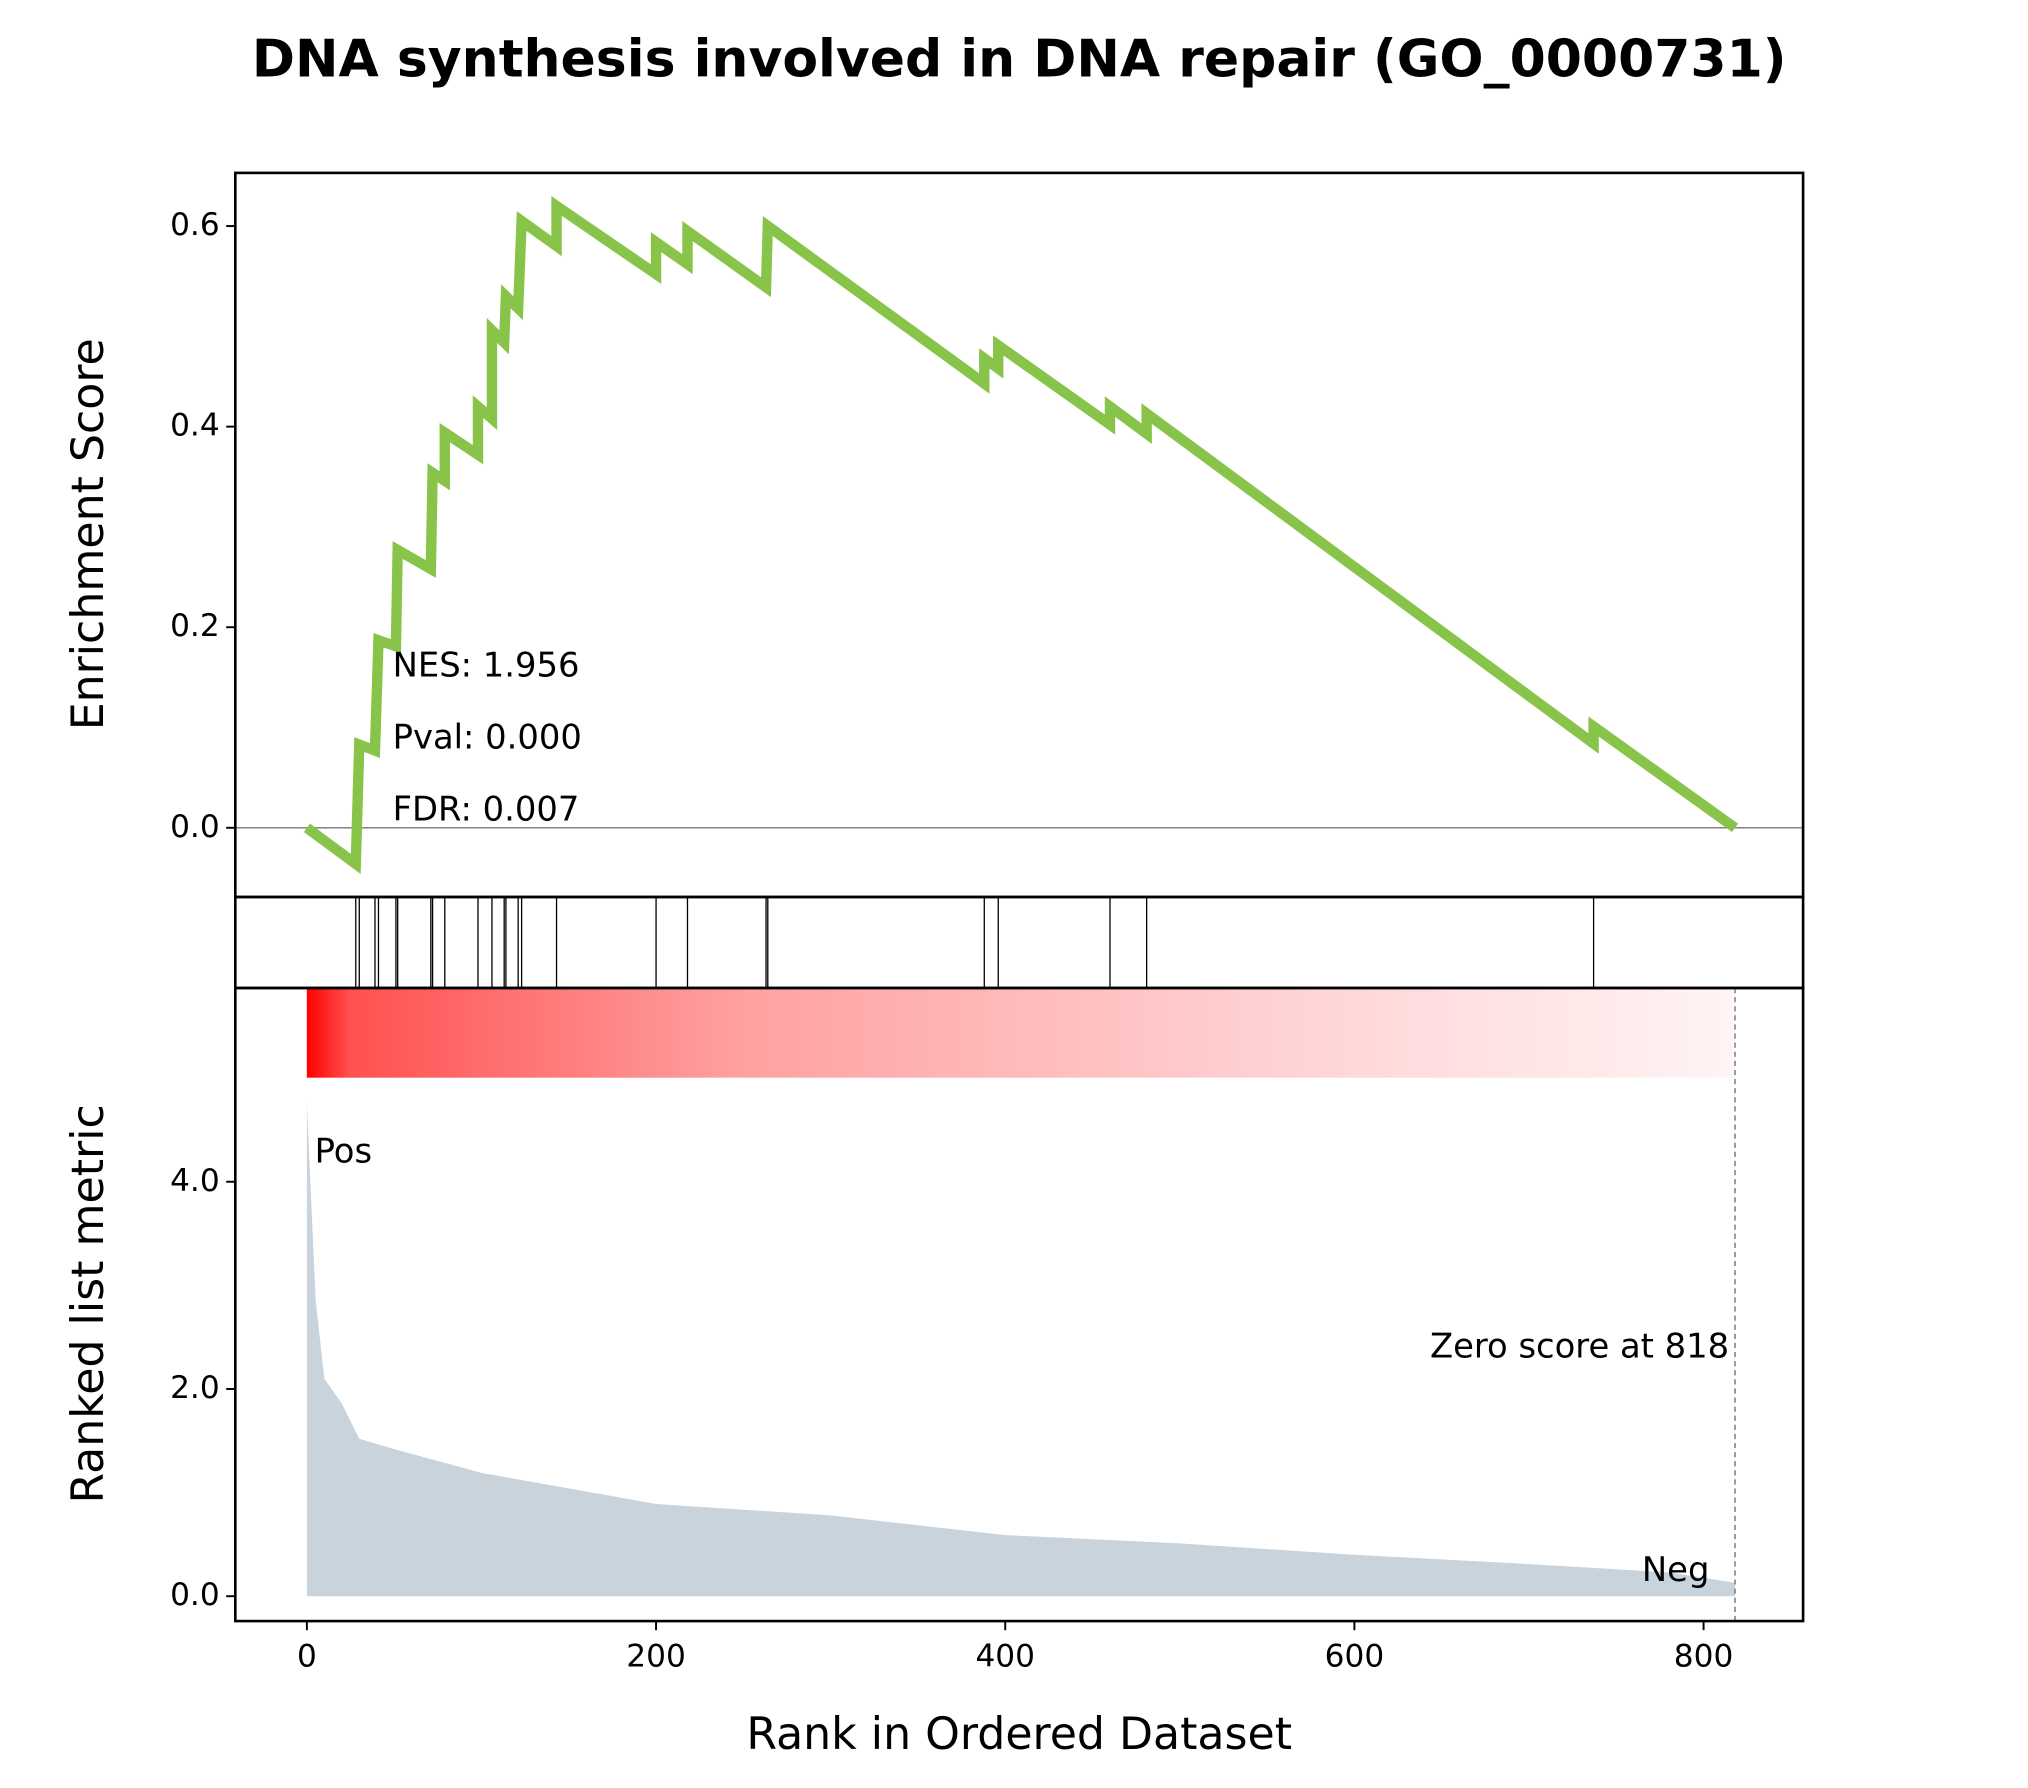  What do you see at coordinates (88, 534) in the screenshot?
I see `y-axis-label: Enrichment Score` at bounding box center [88, 534].